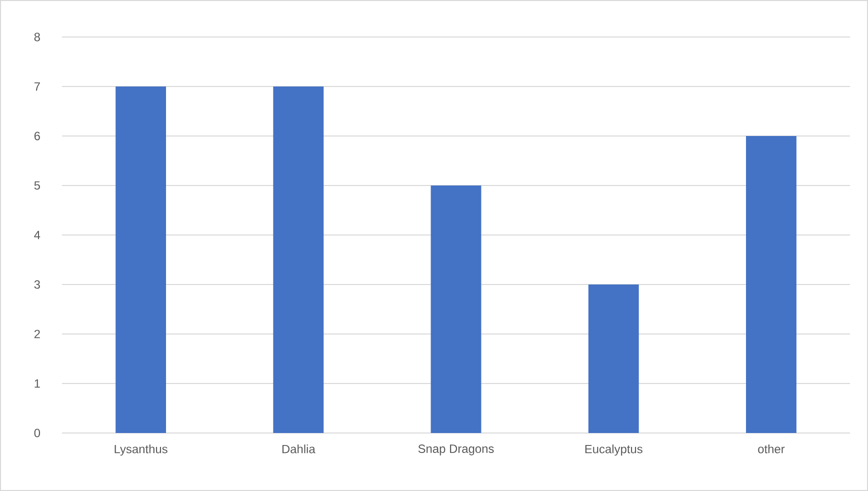  Describe the element at coordinates (141, 450) in the screenshot. I see `x-tick-label: Lysanthus` at that location.